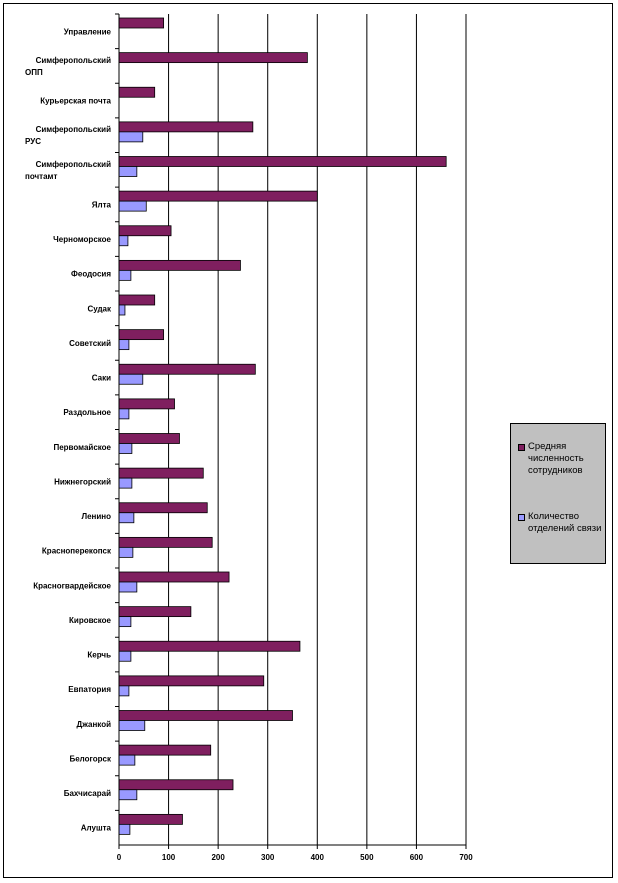  I want to click on x-tick-label: 400, so click(318, 857).